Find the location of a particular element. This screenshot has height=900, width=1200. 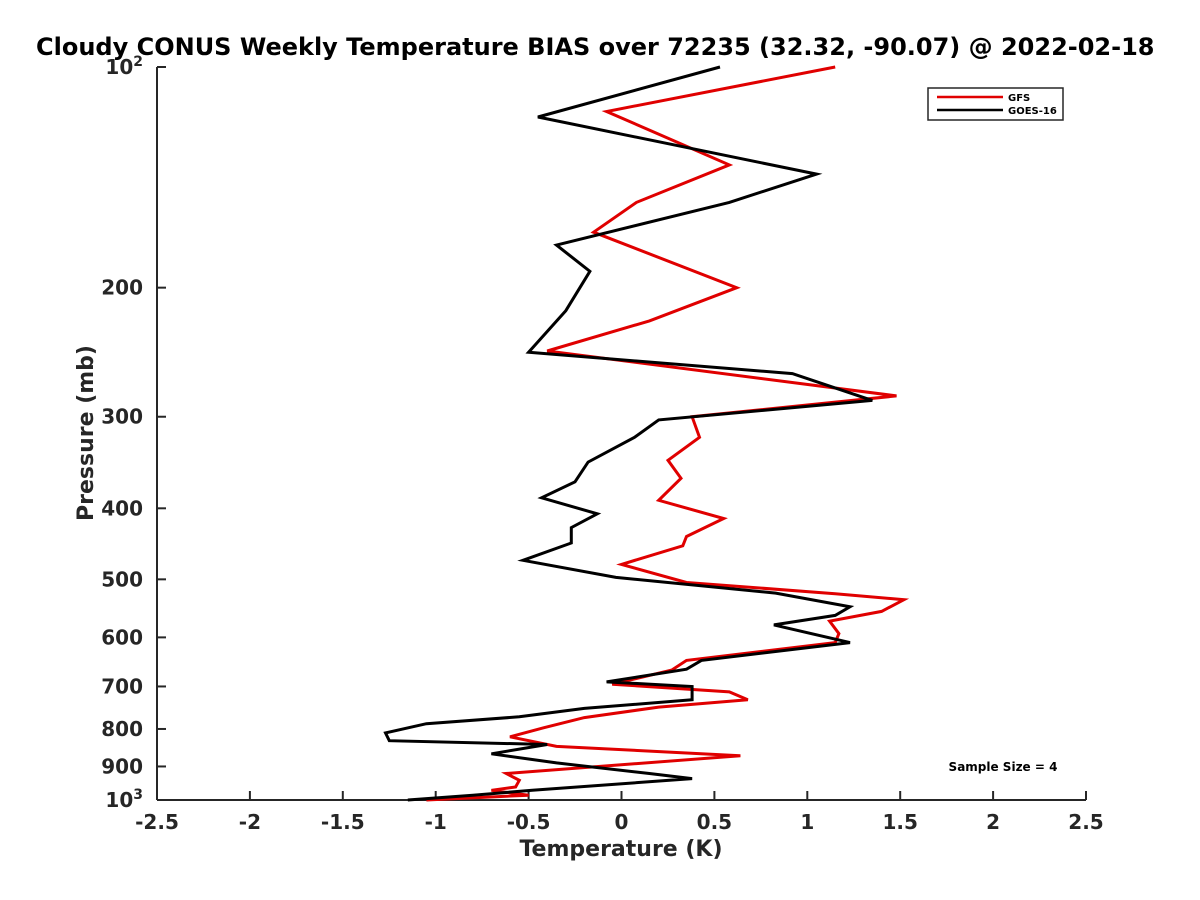

y-tick-label: 600 is located at coordinates (122, 637).